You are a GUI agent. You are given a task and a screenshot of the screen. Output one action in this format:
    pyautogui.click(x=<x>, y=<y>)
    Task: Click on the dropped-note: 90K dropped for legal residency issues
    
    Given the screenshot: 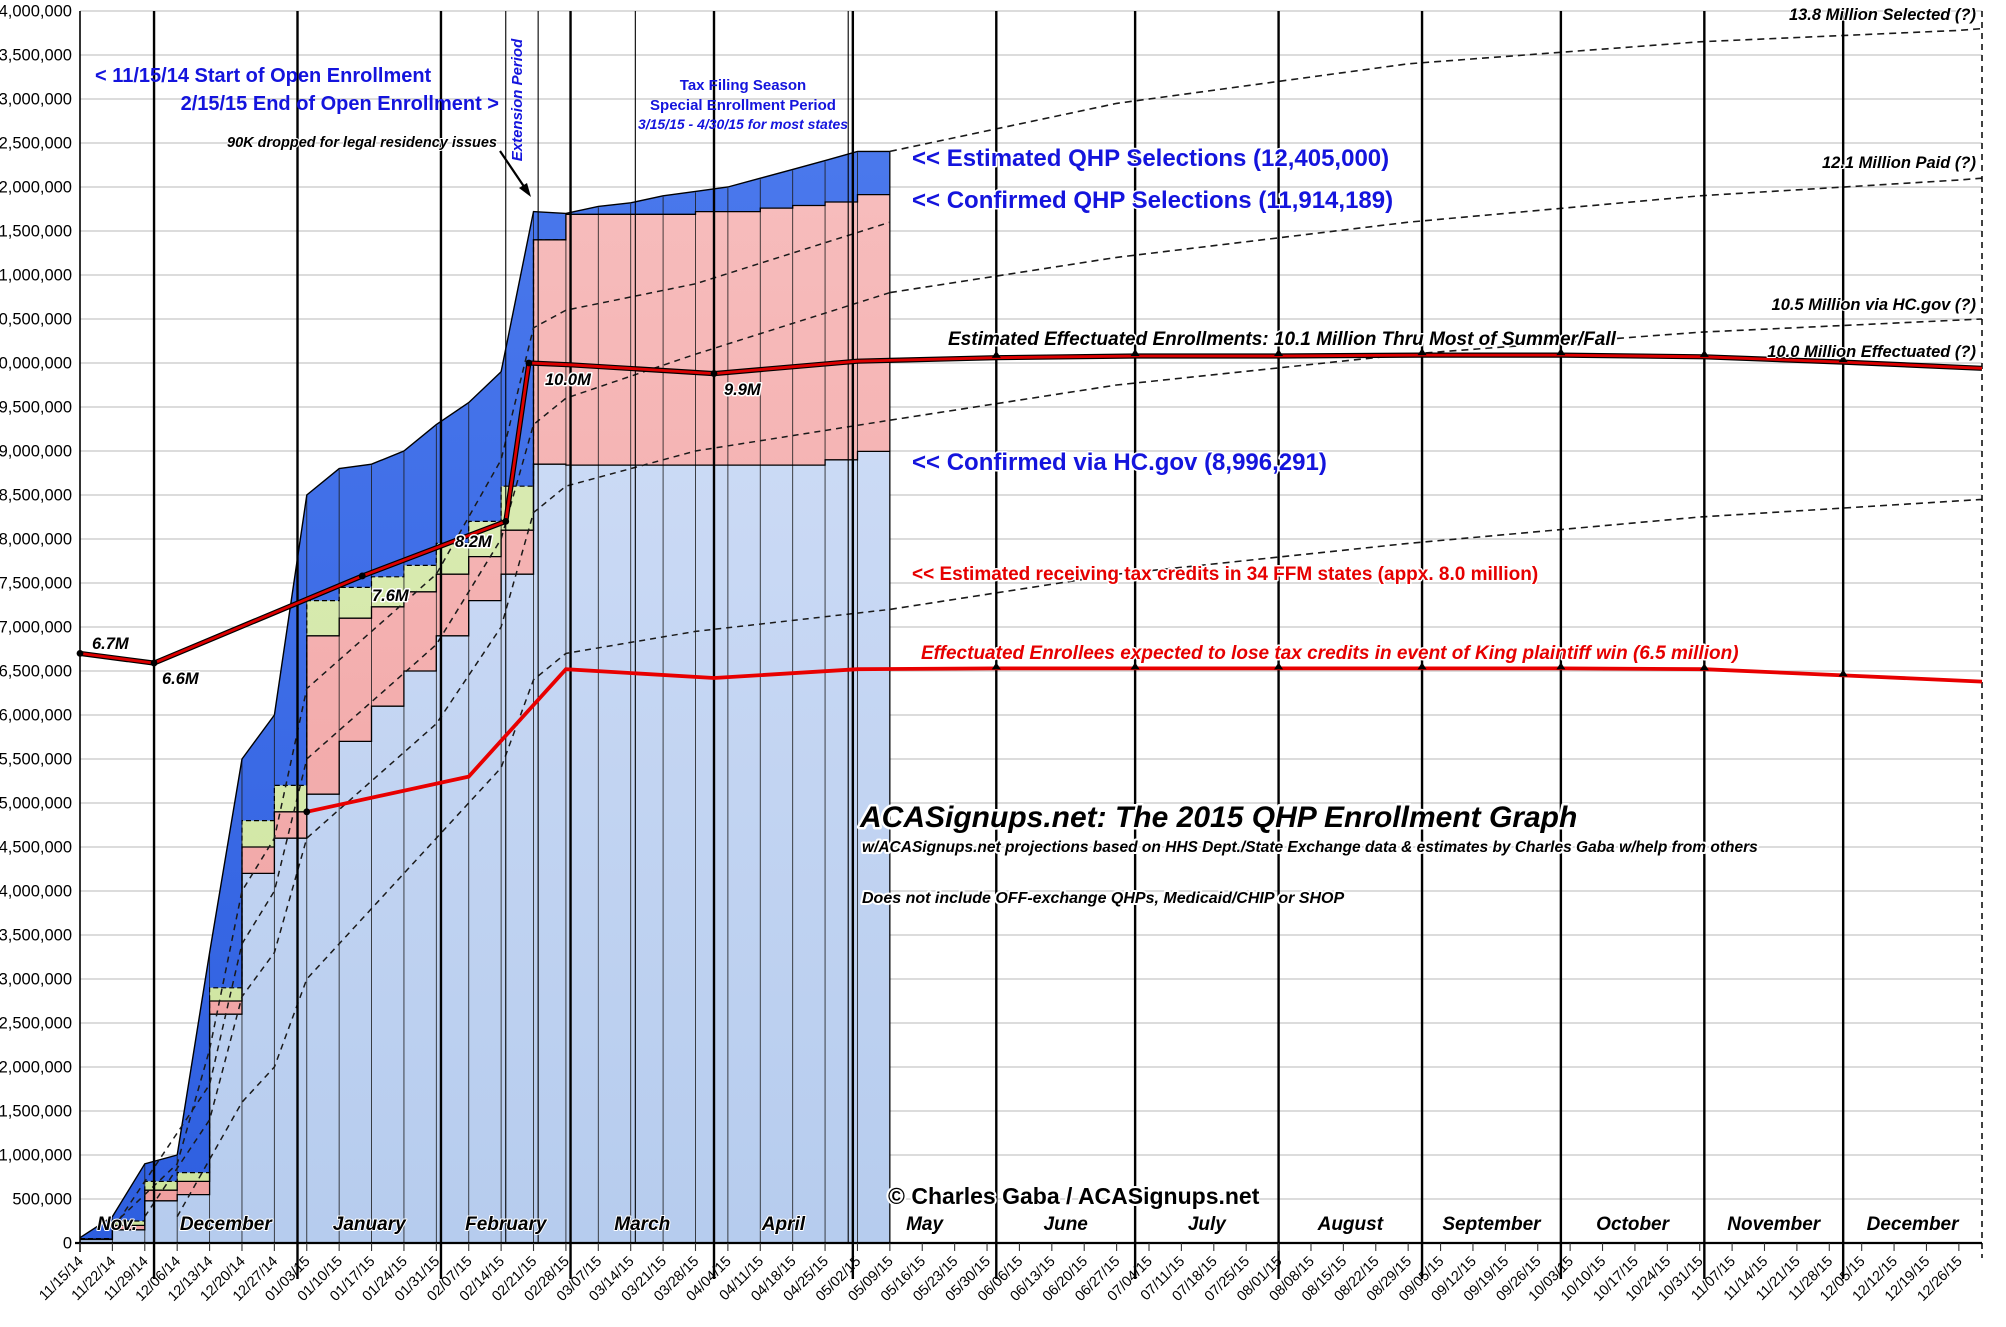 What is the action you would take?
    pyautogui.click(x=362, y=143)
    